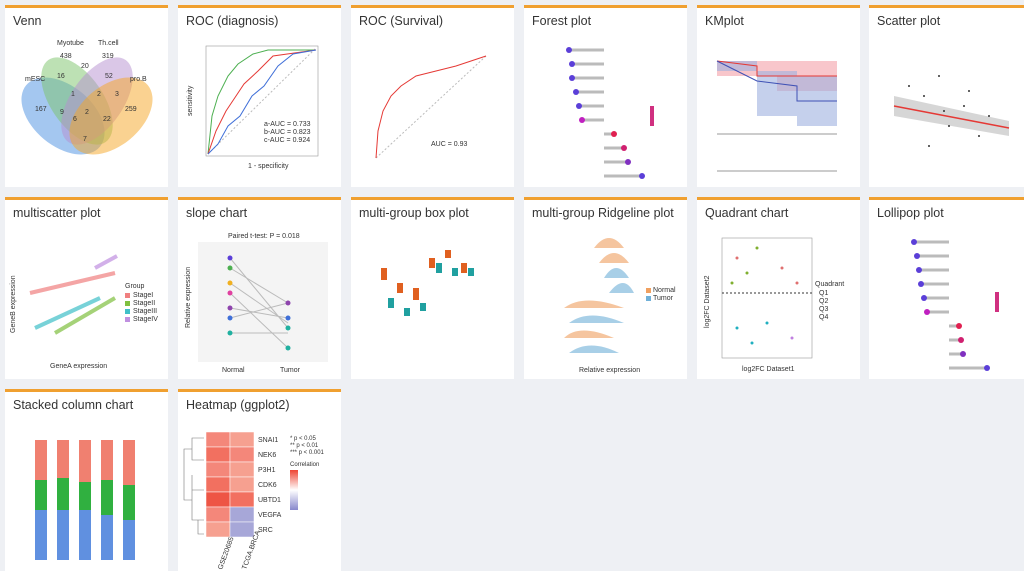  What do you see at coordinates (909, 21) in the screenshot?
I see `card-title: Scatter plot` at bounding box center [909, 21].